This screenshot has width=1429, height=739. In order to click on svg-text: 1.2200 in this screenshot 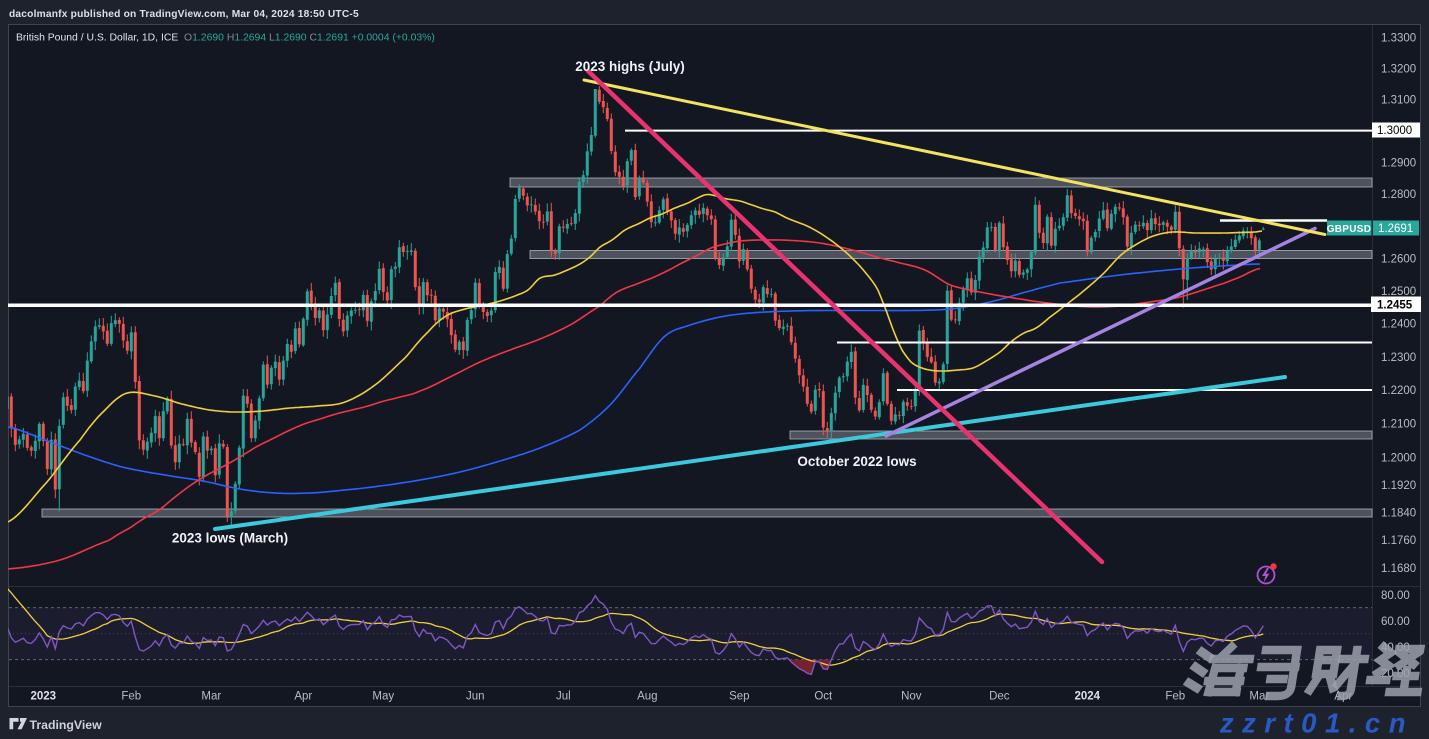, I will do `click(1398, 391)`.